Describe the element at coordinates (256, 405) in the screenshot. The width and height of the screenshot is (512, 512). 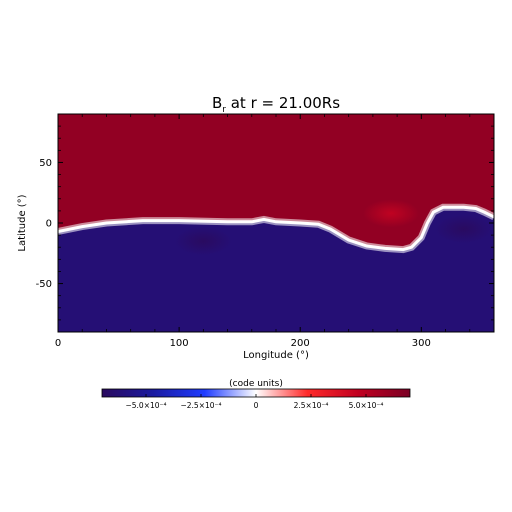
I see `colorbar-tick-label: 0` at that location.